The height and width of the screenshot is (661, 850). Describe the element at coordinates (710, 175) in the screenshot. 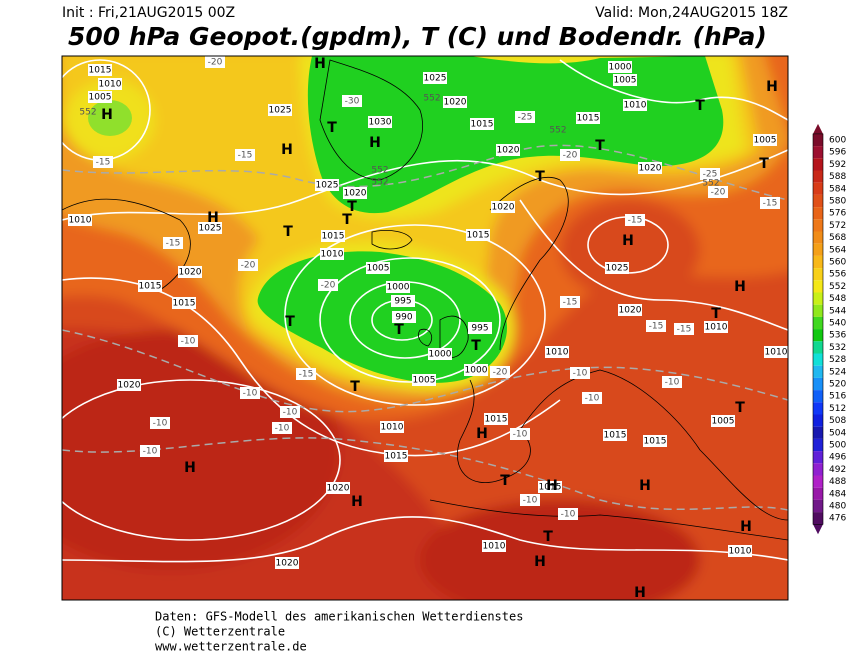

I see `temp-label: -25` at that location.